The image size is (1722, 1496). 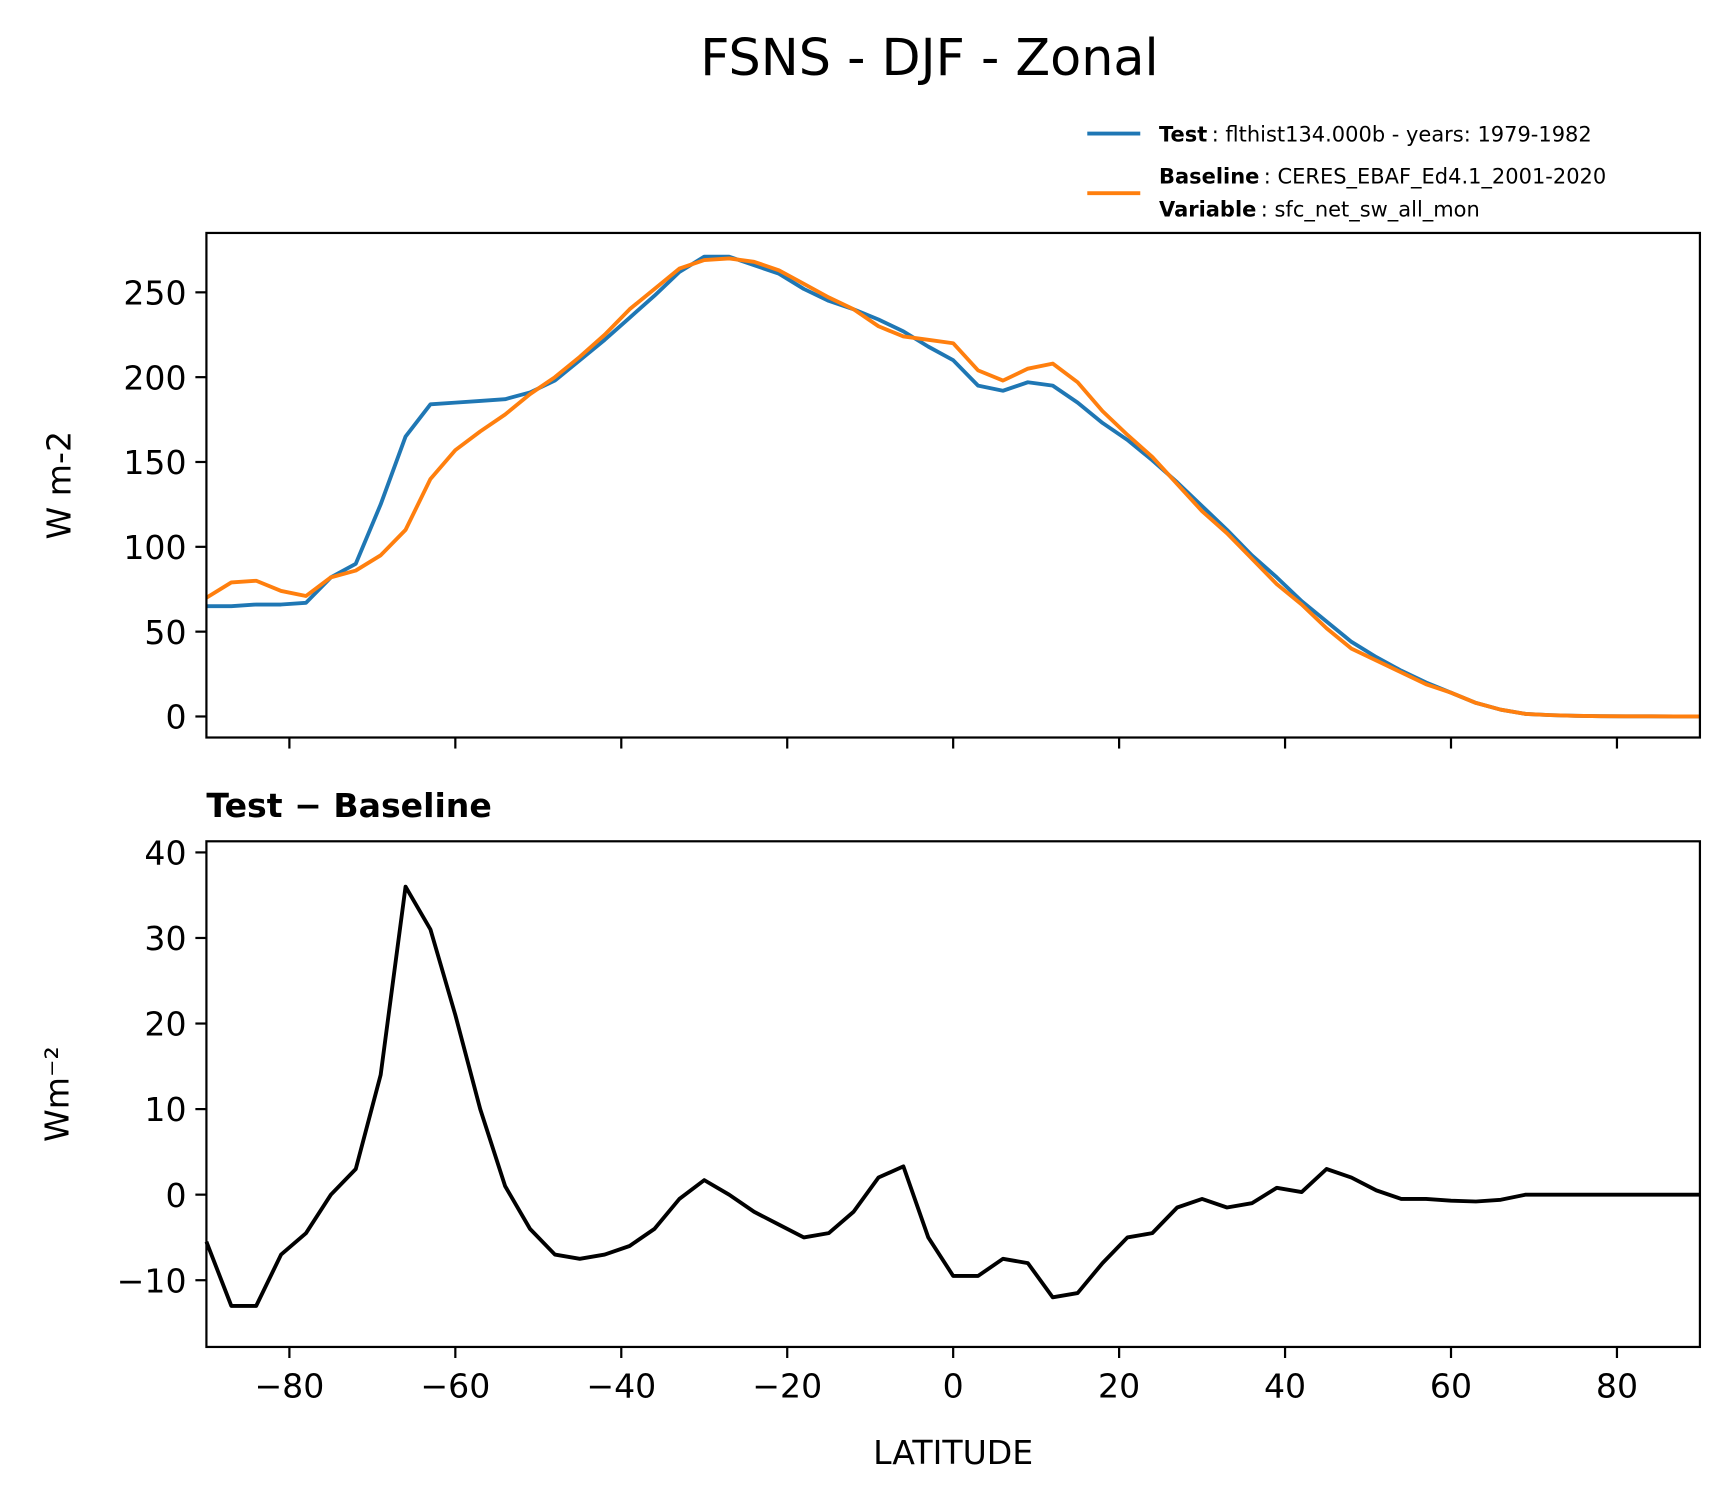 What do you see at coordinates (165, 1024) in the screenshot?
I see `y-tick-label: 20` at bounding box center [165, 1024].